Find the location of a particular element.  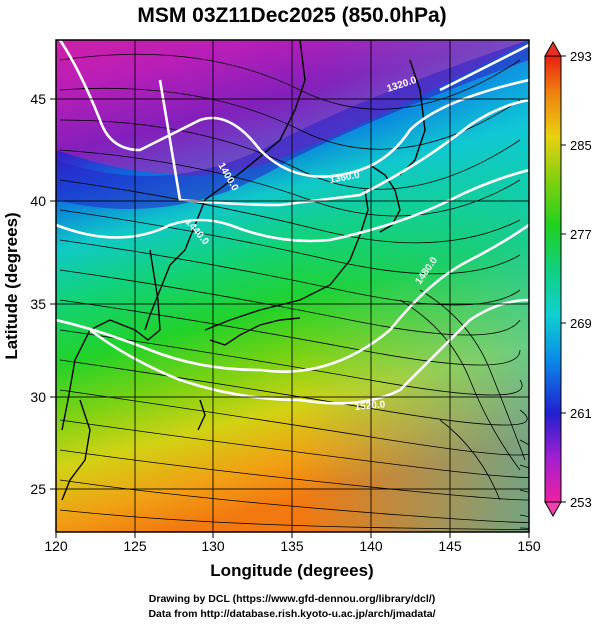

y-tick-label: 35 is located at coordinates (38, 304).